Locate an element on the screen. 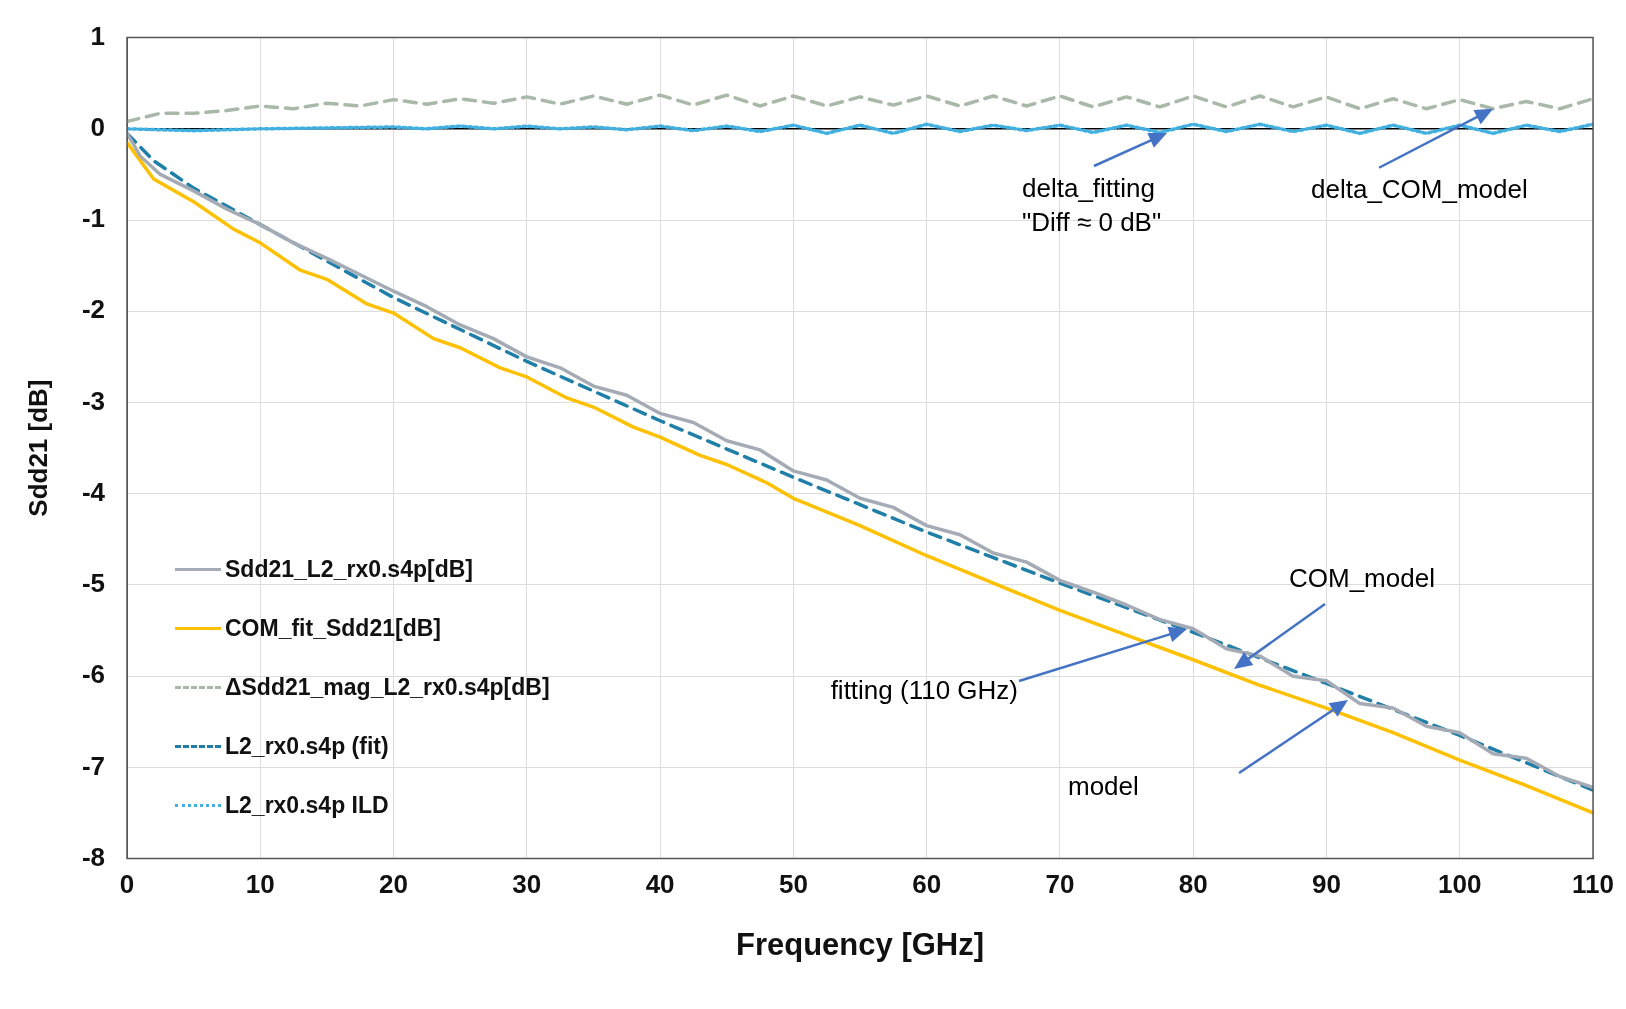  y-tick-label: -7 is located at coordinates (93, 765).